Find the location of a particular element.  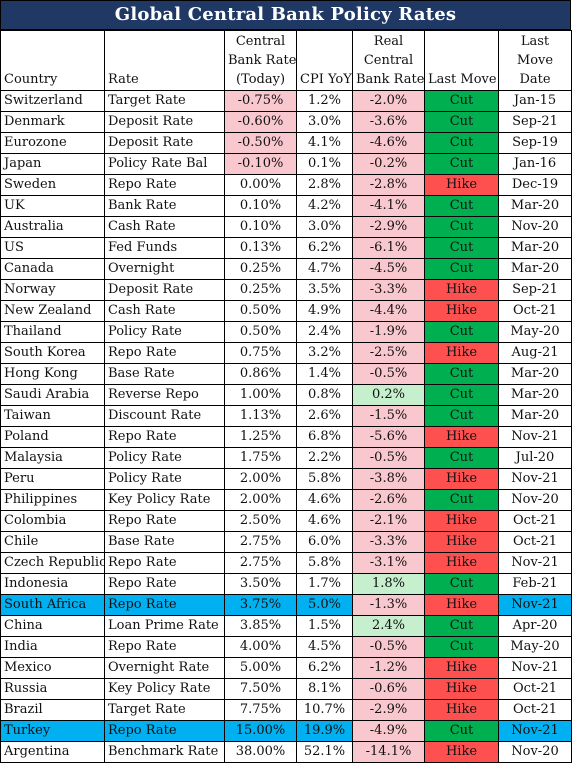

cpi-yoy-cell: 0.1% is located at coordinates (324, 164).